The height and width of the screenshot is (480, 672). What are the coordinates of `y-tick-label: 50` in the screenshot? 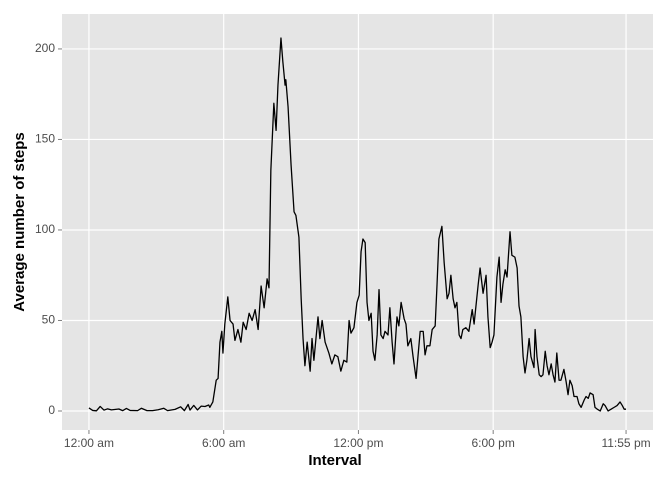 It's located at (49, 320).